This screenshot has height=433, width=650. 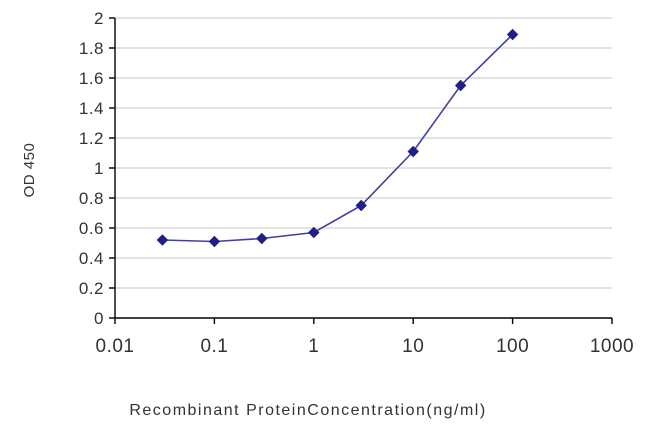 What do you see at coordinates (99, 18) in the screenshot?
I see `y-tick-label: 2` at bounding box center [99, 18].